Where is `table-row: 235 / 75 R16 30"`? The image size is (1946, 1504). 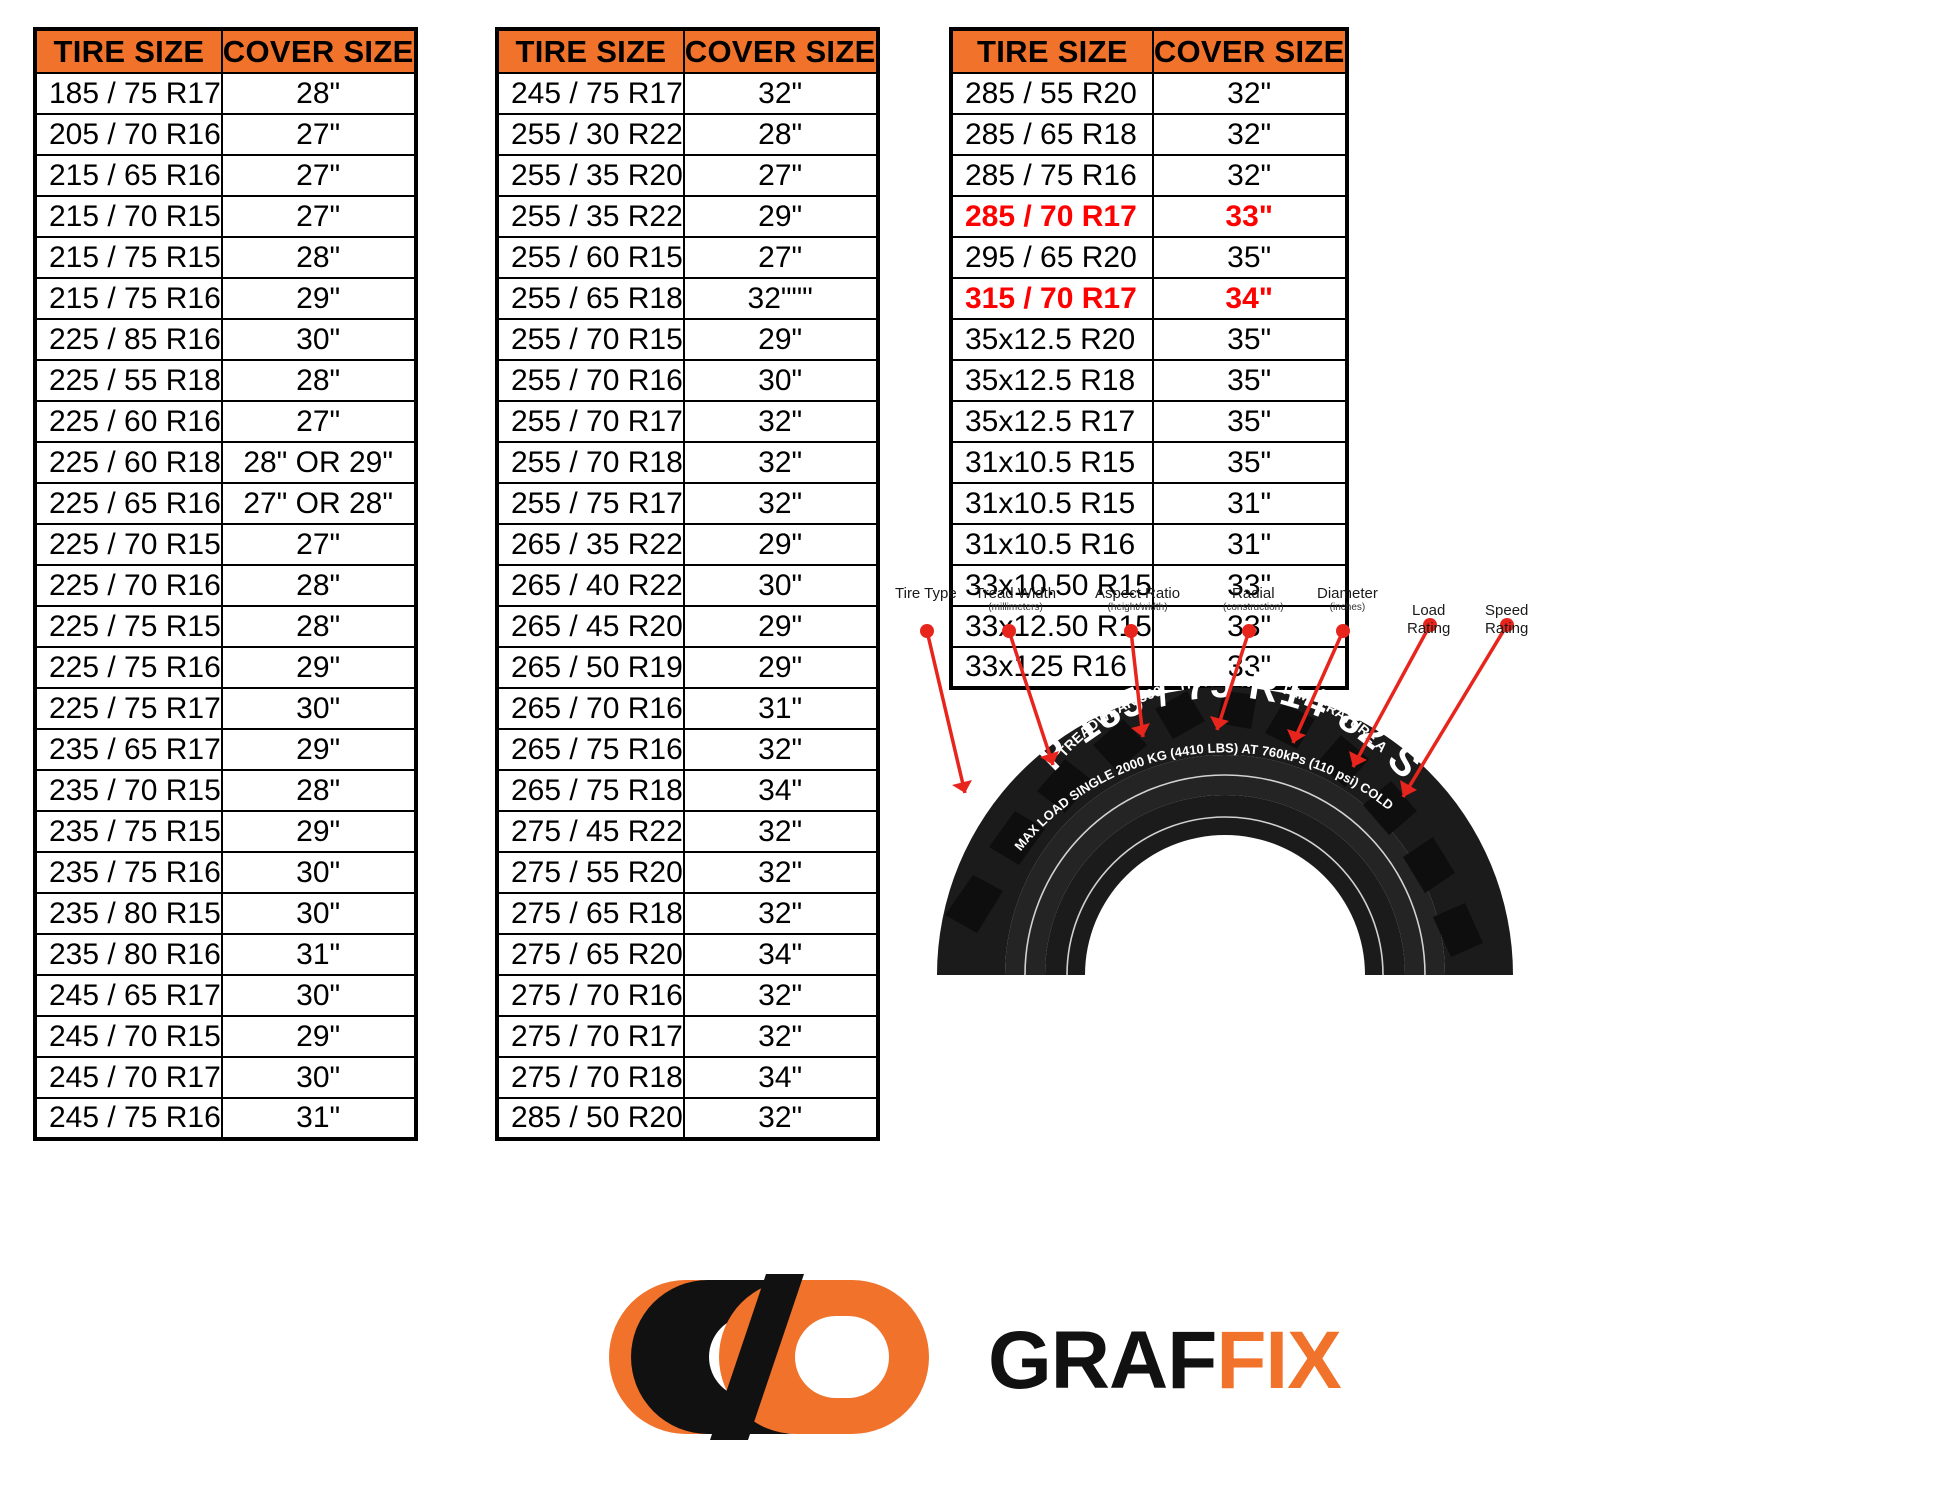 table-row: 235 / 75 R16 30" is located at coordinates (225, 872).